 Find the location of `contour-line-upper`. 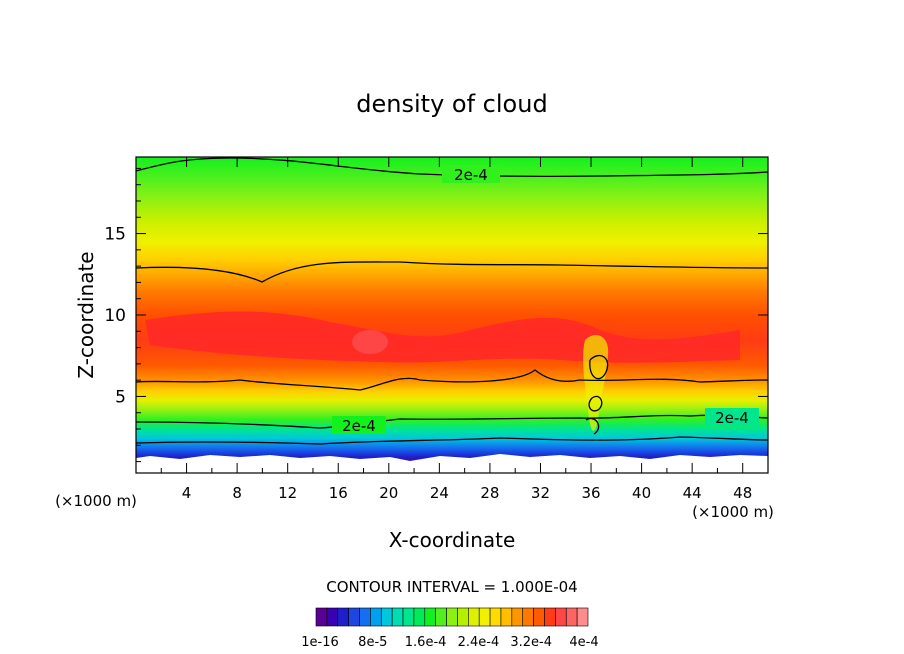

contour-line-upper is located at coordinates (452, 272).